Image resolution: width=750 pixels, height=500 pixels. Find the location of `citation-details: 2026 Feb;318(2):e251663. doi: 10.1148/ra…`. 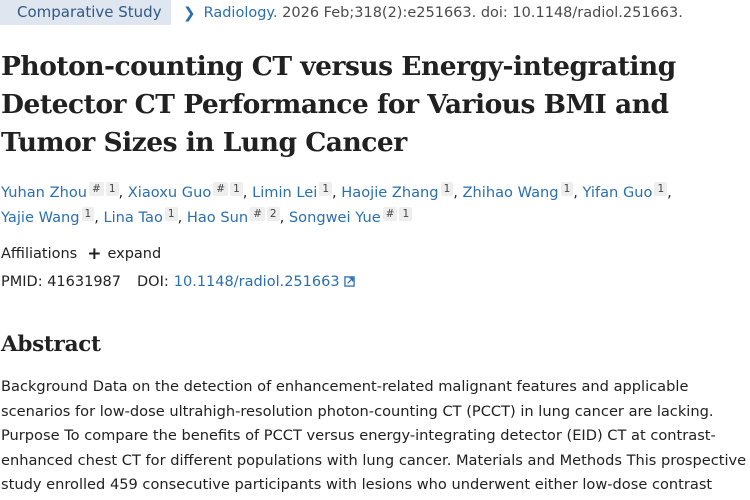

citation-details: 2026 Feb;318(2):e251663. doi: 10.1148/ra… is located at coordinates (482, 12).